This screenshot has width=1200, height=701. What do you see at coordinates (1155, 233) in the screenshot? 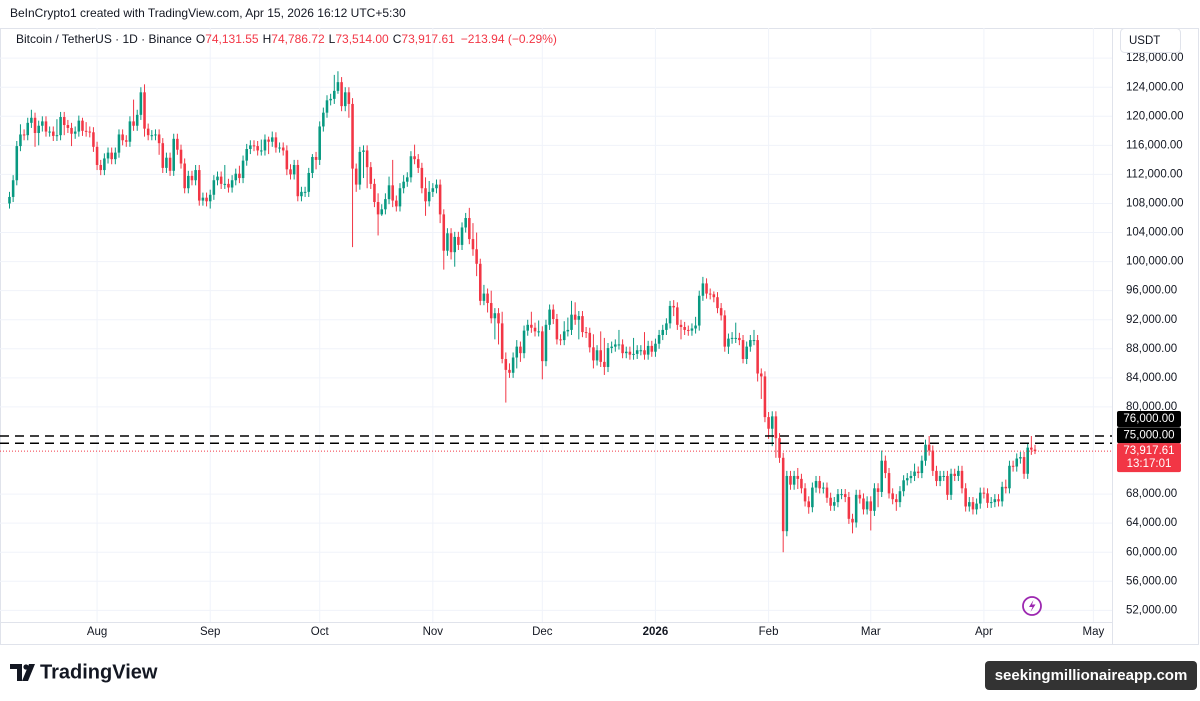
I see `y-tick-label: 104,000.00` at bounding box center [1155, 233].